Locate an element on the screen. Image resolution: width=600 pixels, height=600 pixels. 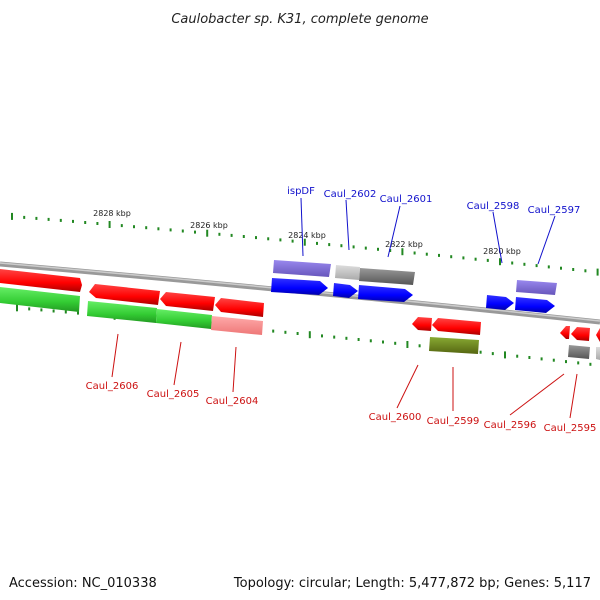
gene-label-caul2606: Caul_2606 is located at coordinates (112, 386).